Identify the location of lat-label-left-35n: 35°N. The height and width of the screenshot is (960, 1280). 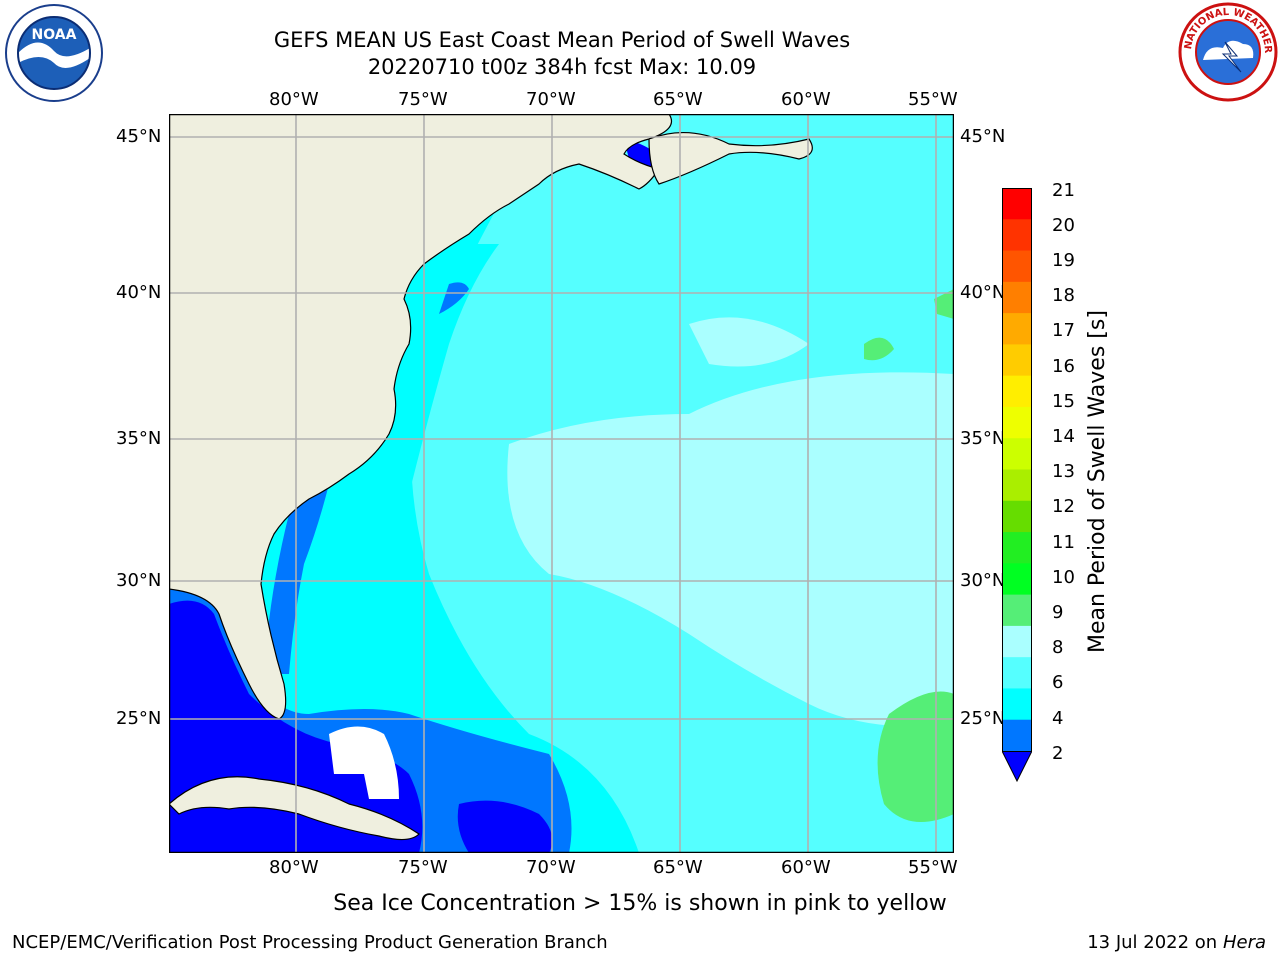
(139, 438).